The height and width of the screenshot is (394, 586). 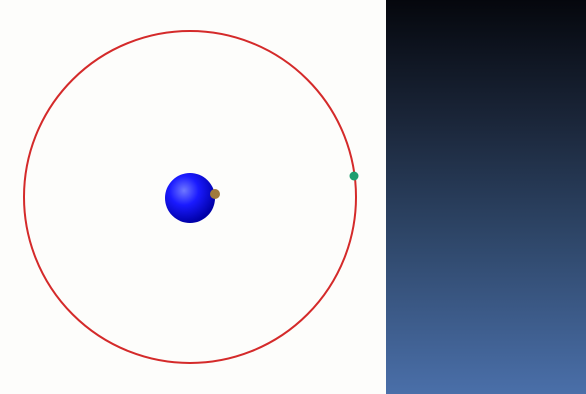 What do you see at coordinates (354, 176) in the screenshot?
I see `satellite-marker` at bounding box center [354, 176].